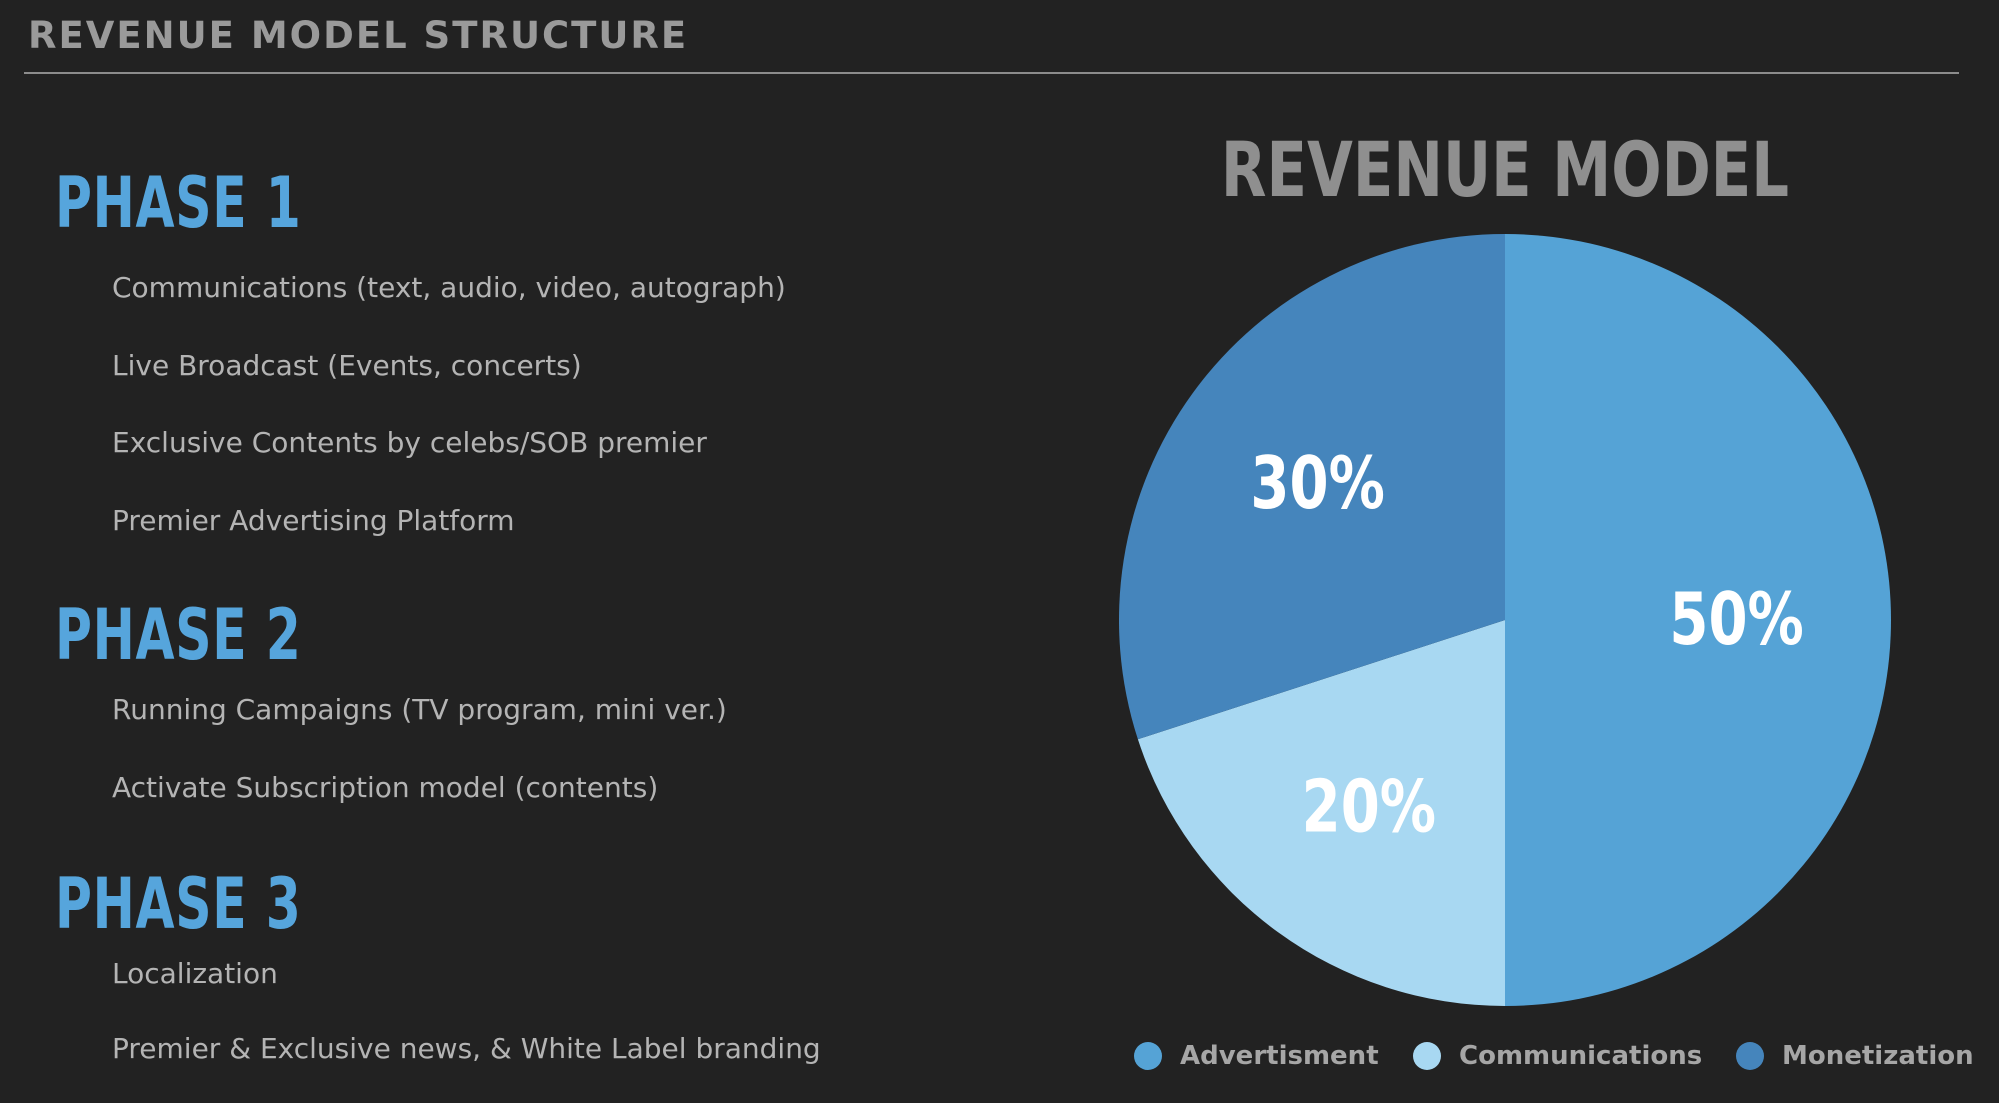 This screenshot has width=1999, height=1103. Describe the element at coordinates (1369, 808) in the screenshot. I see `slice-label-communications: 20%` at that location.